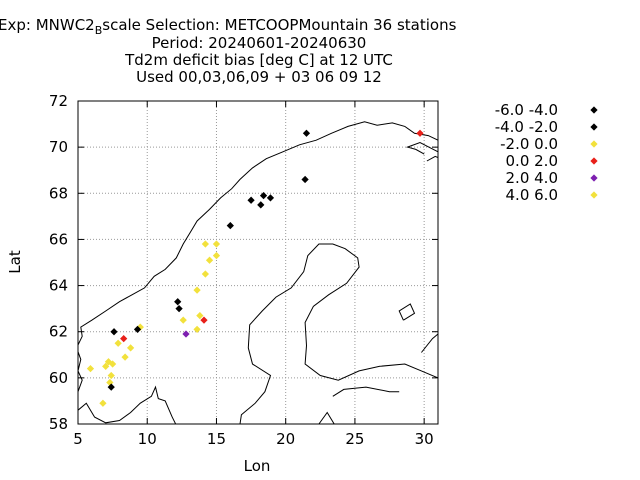 The height and width of the screenshot is (480, 640). What do you see at coordinates (147, 439) in the screenshot?
I see `x-tick-label: 10` at bounding box center [147, 439].